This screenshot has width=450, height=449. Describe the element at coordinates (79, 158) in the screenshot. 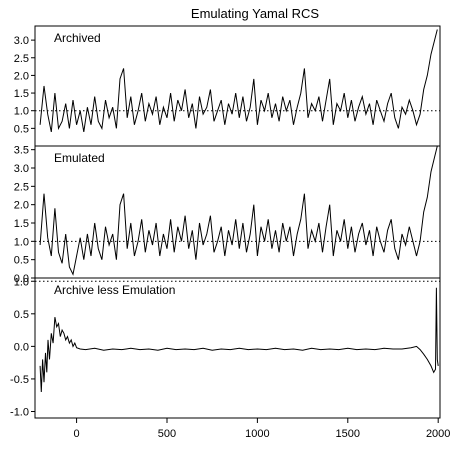

I see `panel-label: Emulated` at that location.